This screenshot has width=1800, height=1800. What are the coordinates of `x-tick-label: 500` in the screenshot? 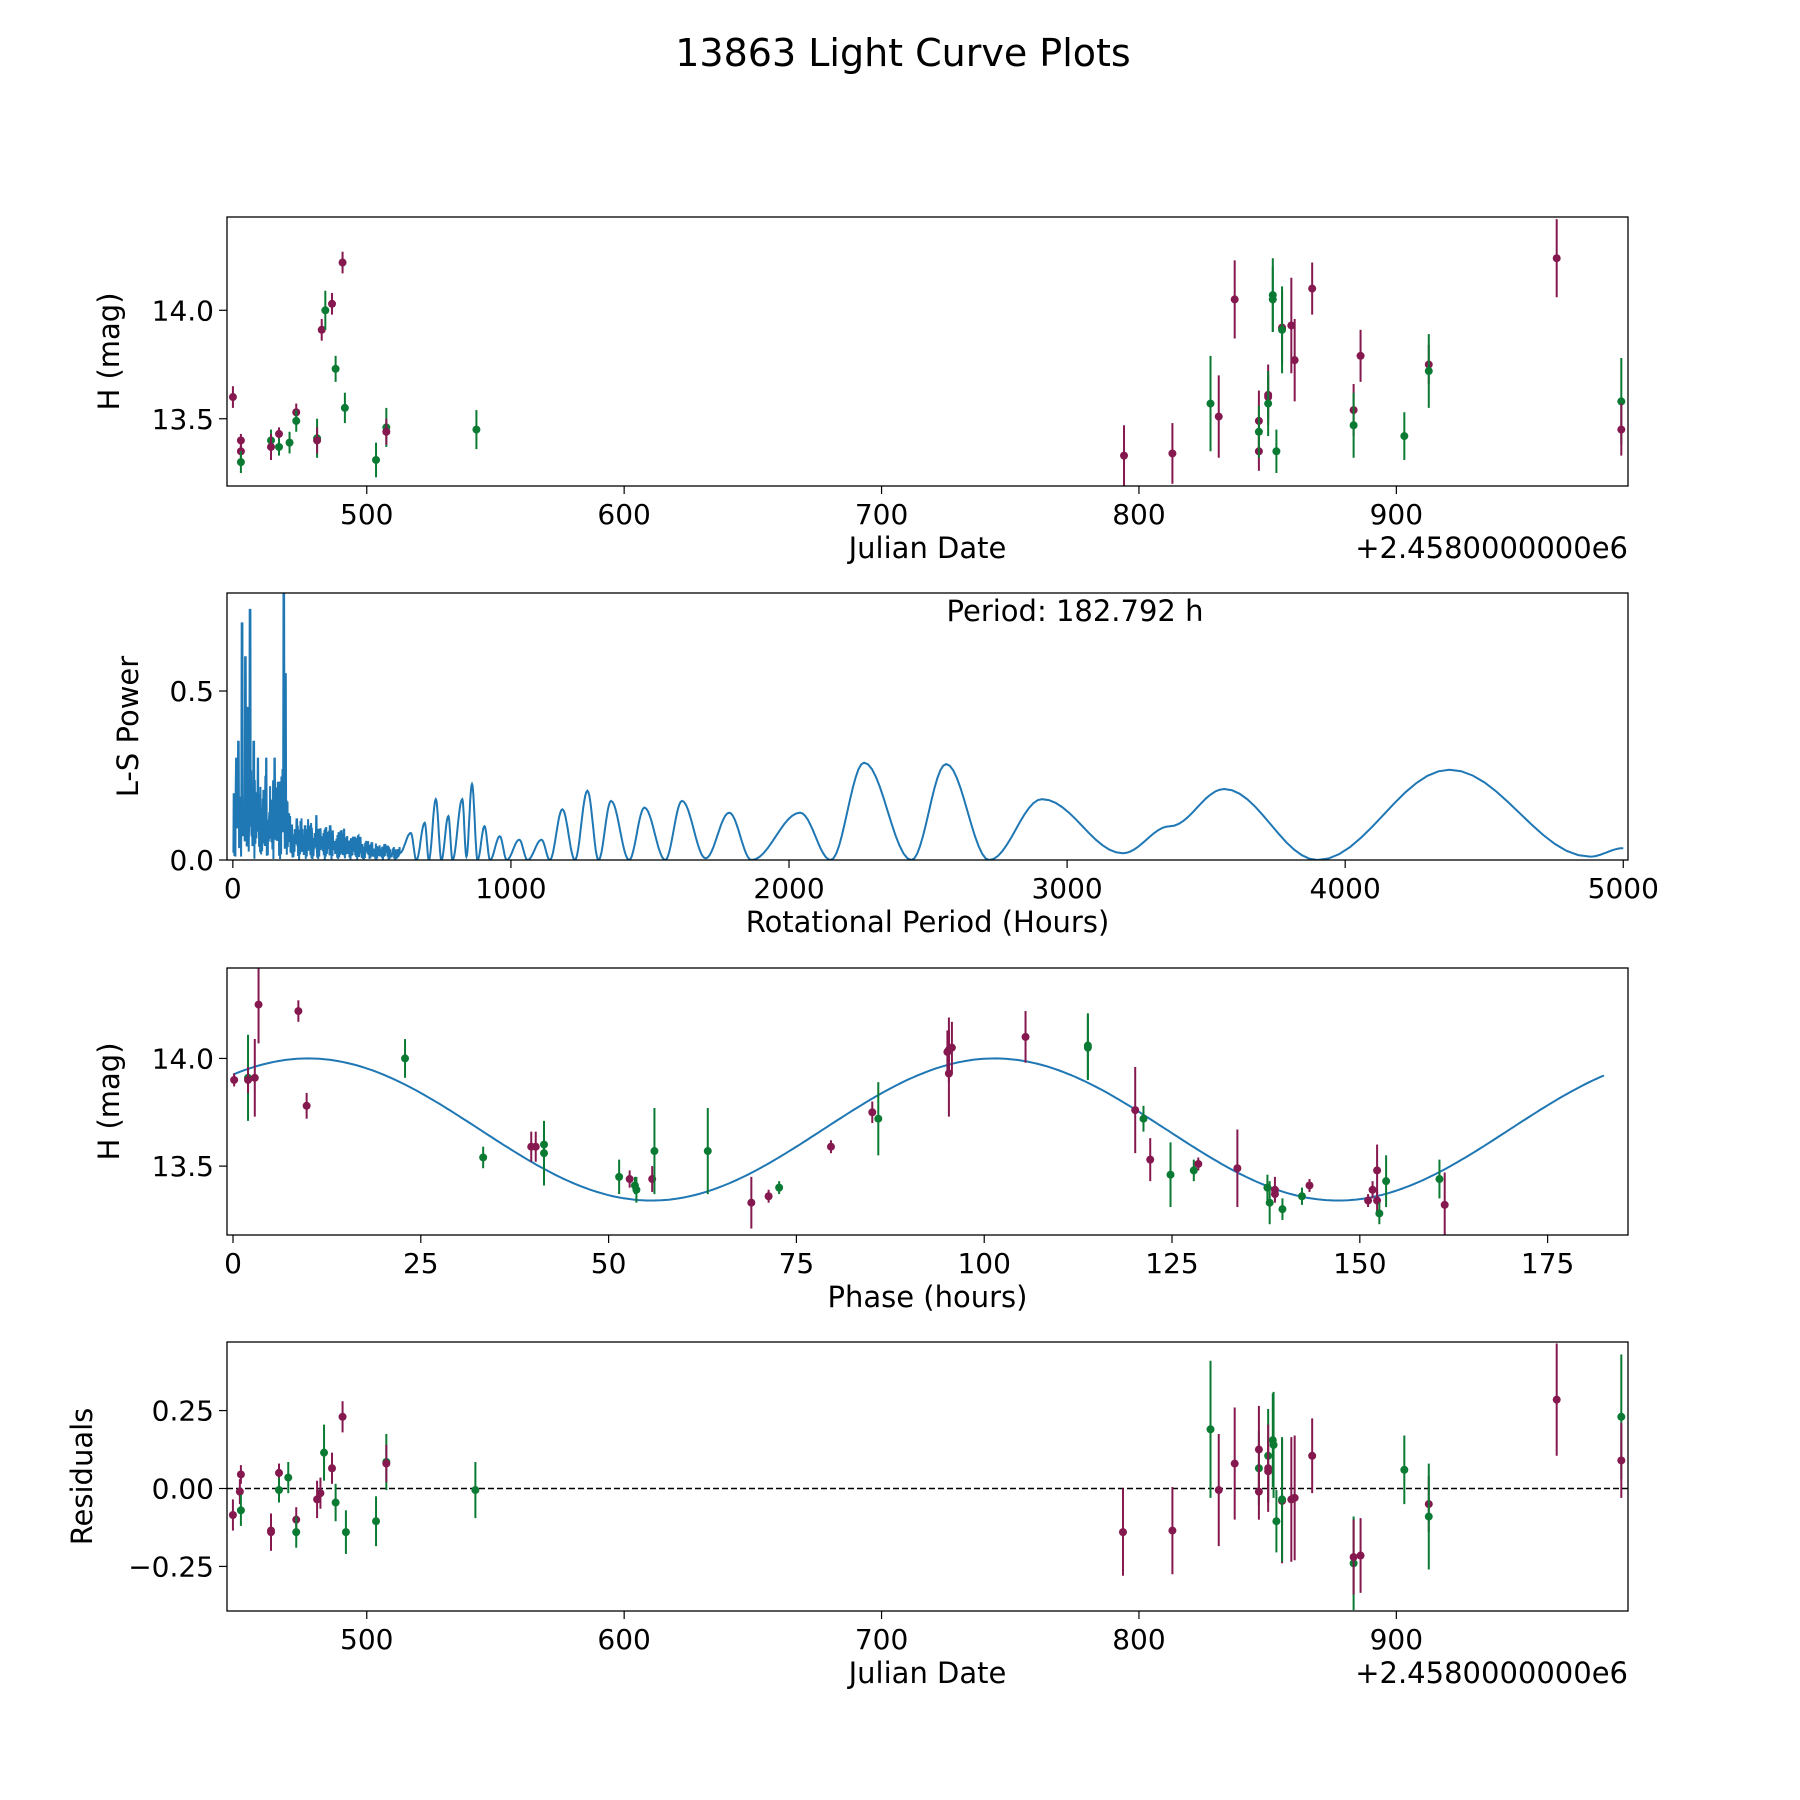 It's located at (366, 514).